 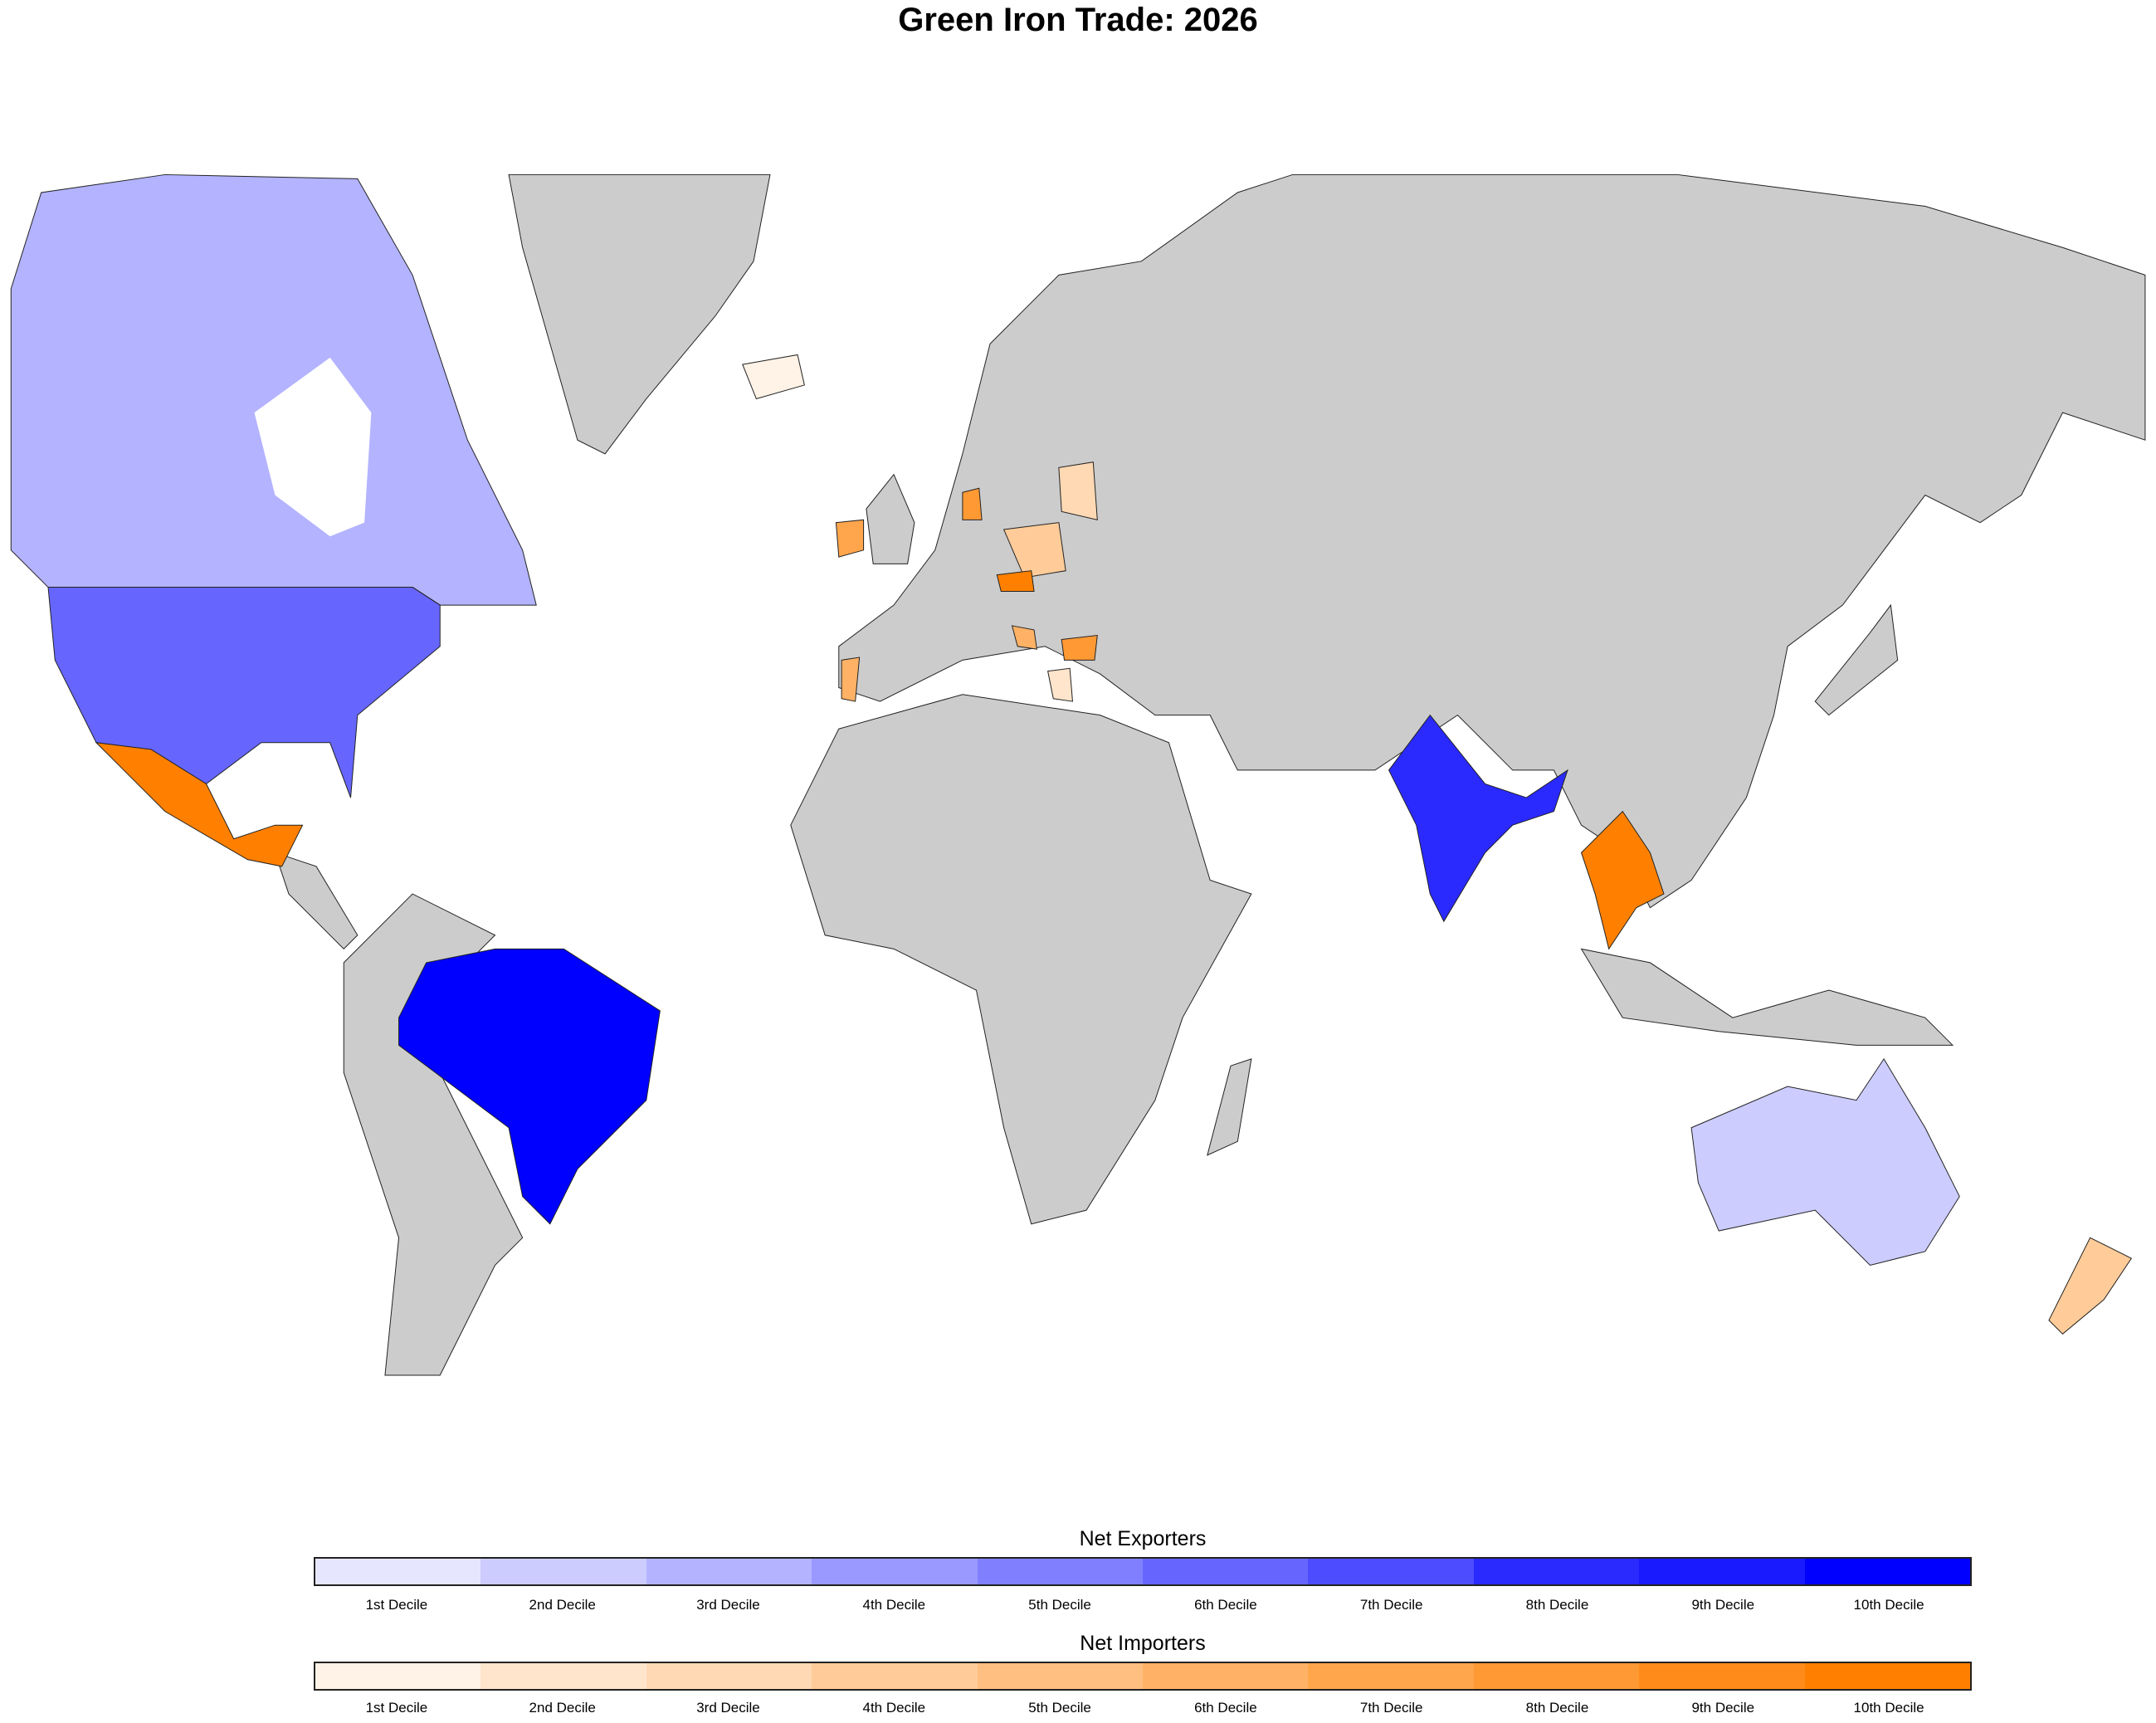 I want to click on country-usa, so click(x=244, y=692).